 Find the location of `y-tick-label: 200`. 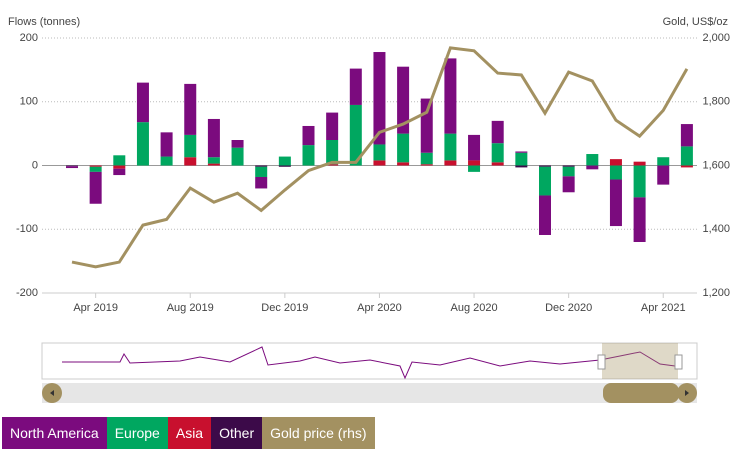

y-tick-label: 200 is located at coordinates (29, 38).